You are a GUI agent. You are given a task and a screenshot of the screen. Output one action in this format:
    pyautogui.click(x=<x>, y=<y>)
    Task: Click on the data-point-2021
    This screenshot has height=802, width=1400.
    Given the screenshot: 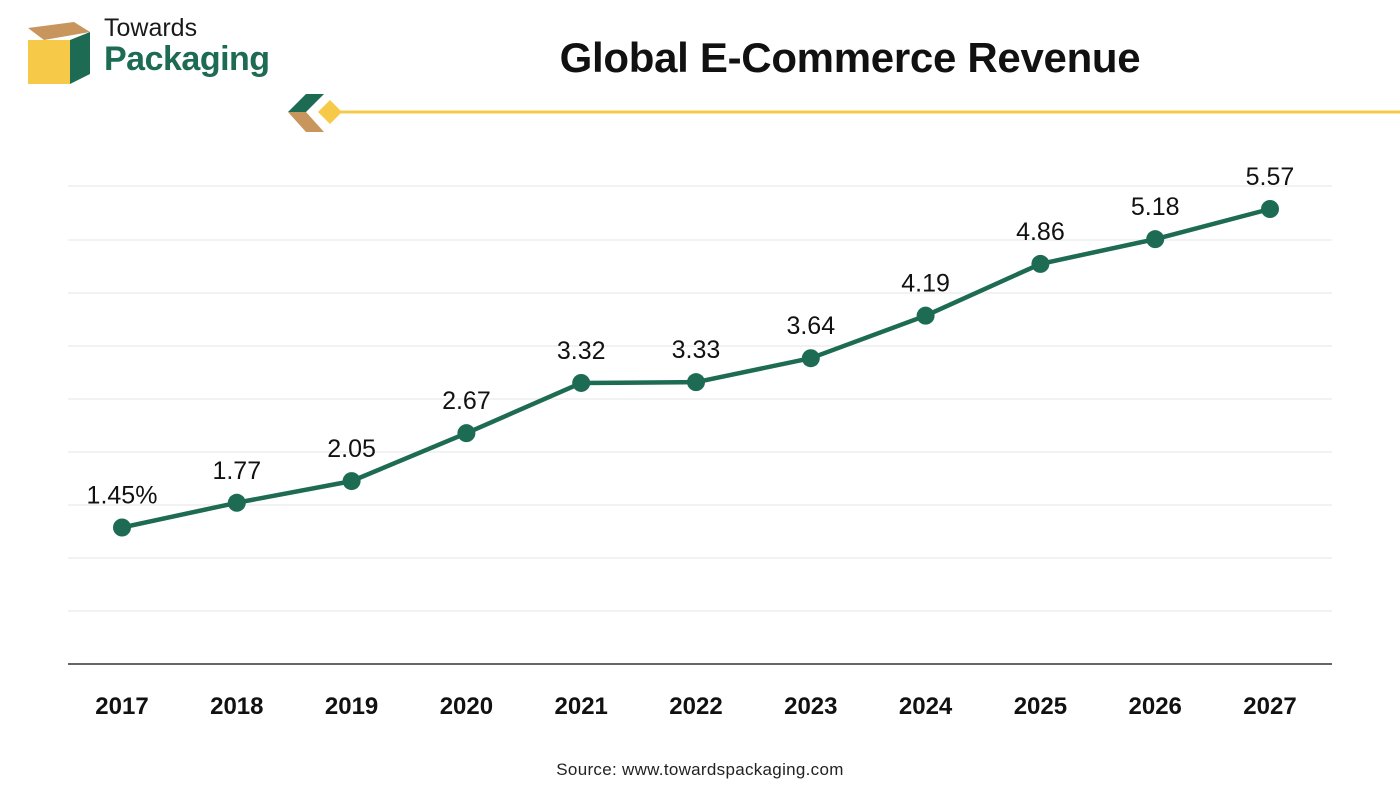 What is the action you would take?
    pyautogui.click(x=581, y=382)
    